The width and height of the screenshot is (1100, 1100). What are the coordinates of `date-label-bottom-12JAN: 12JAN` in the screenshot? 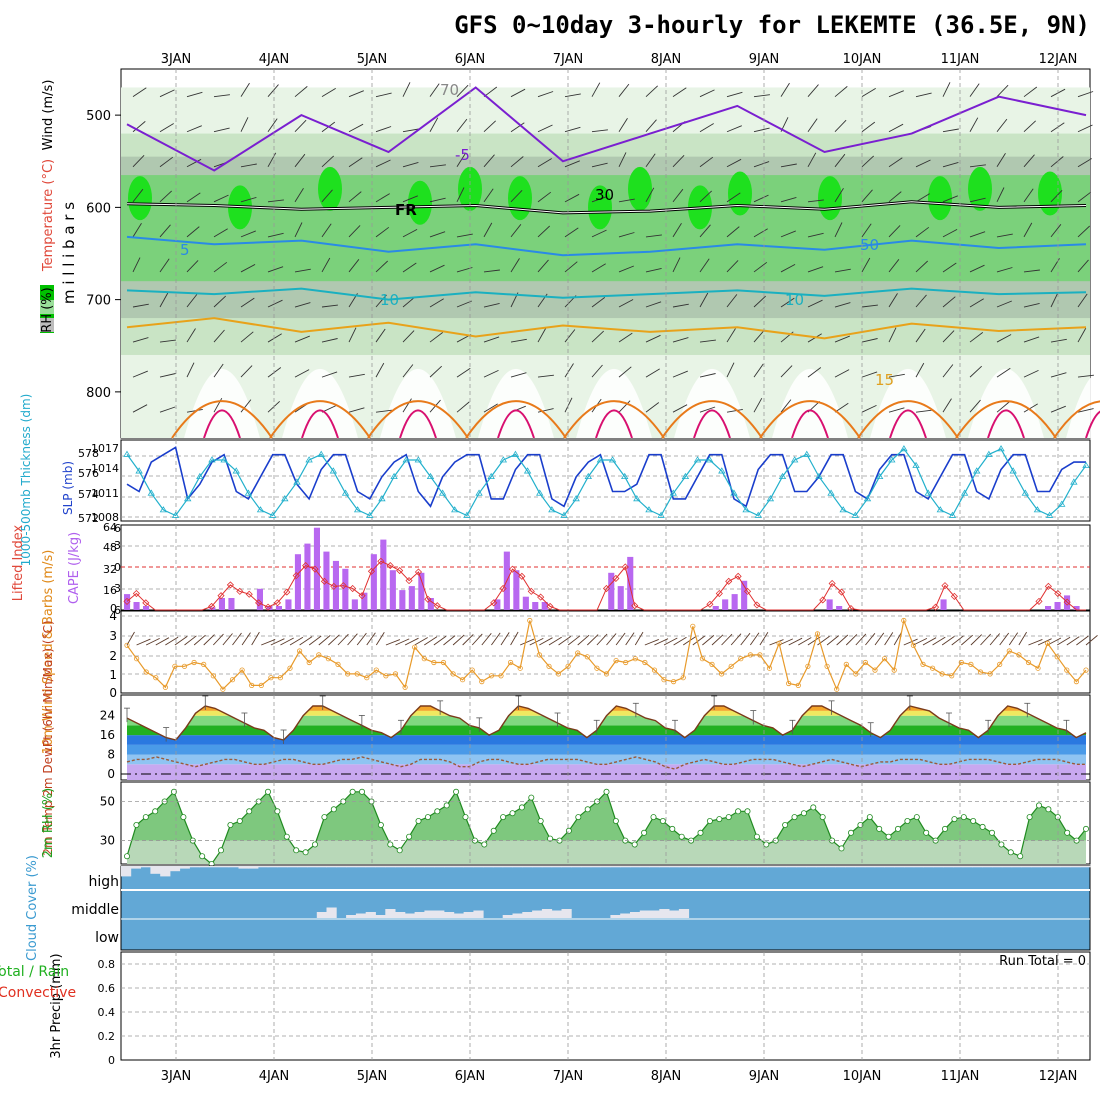 It's located at (1058, 1076).